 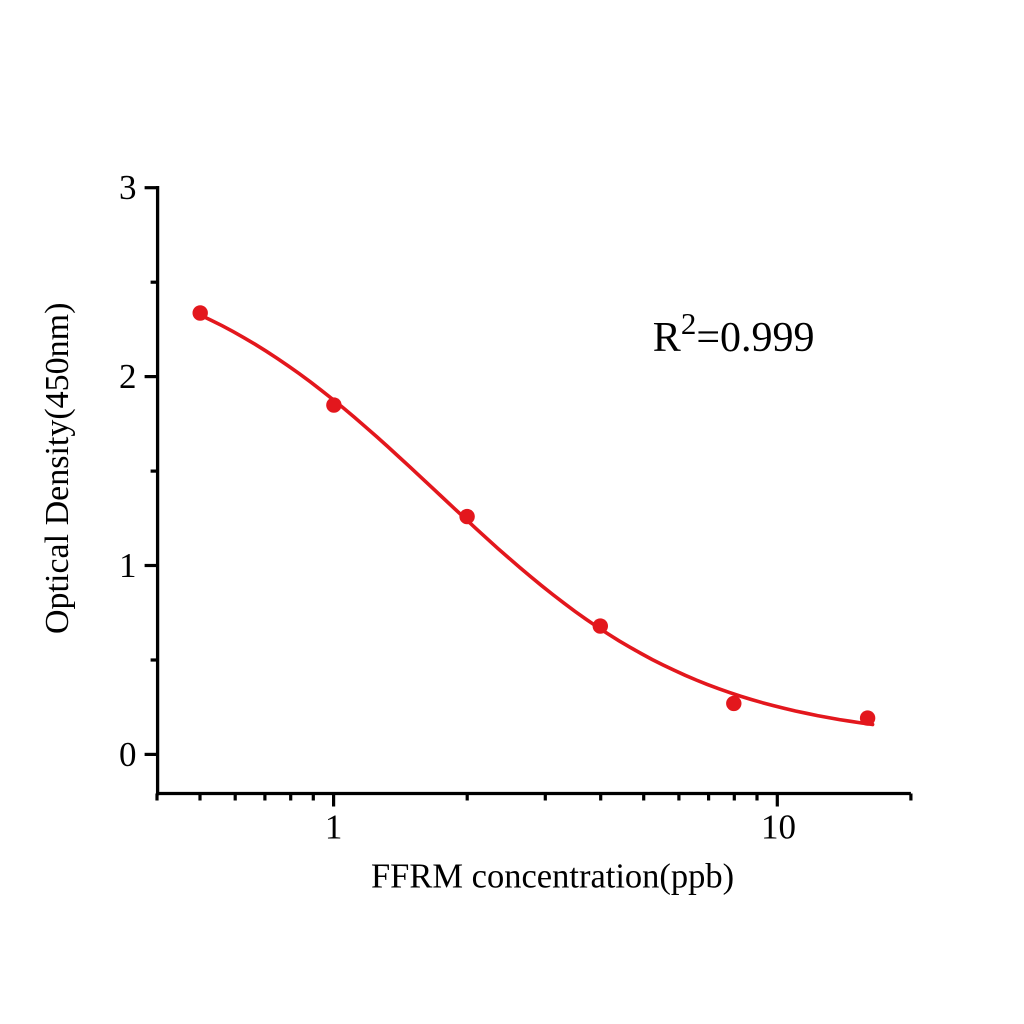 I want to click on svg-text: Optical Density(450nm), so click(x=57, y=468).